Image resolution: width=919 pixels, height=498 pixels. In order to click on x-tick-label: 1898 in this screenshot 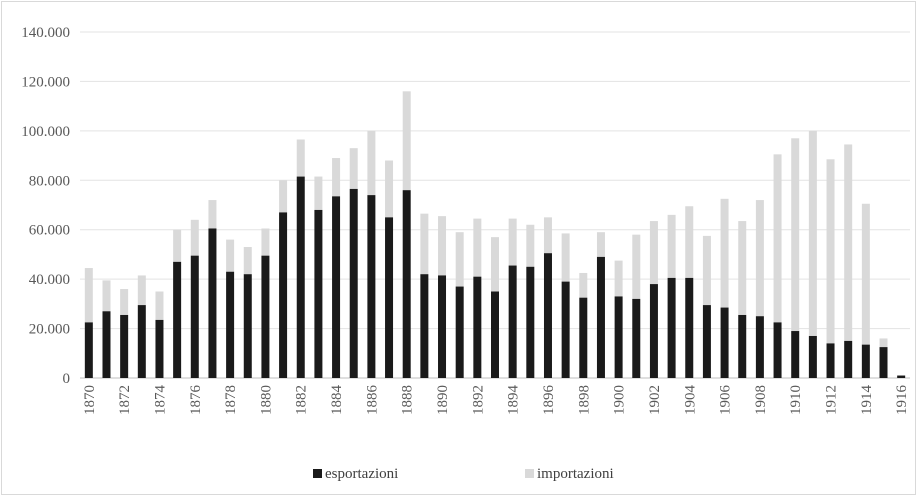, I will do `click(584, 400)`.